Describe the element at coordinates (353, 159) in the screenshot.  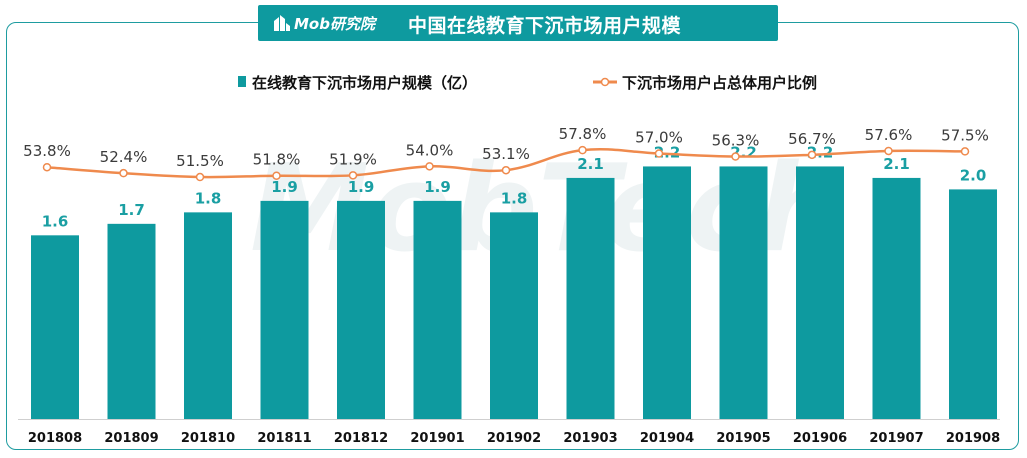
I see `line-value-label: 51.9%` at that location.